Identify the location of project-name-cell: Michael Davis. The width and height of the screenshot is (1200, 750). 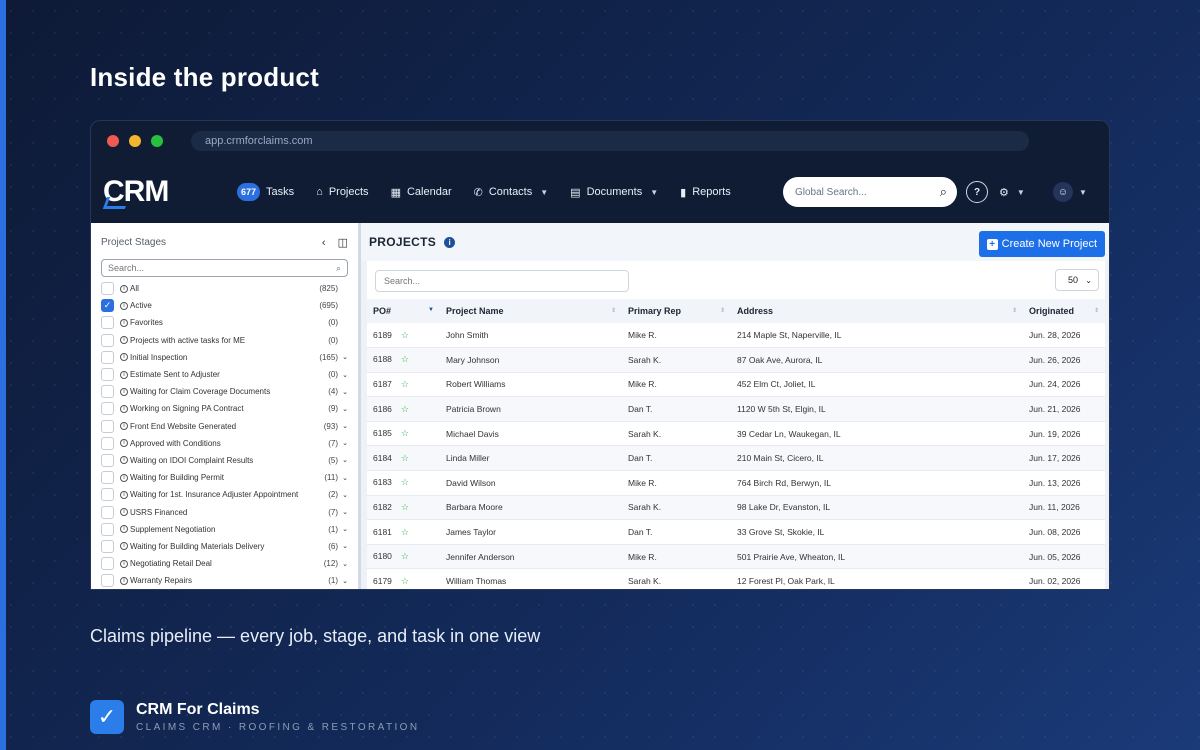
(531, 434).